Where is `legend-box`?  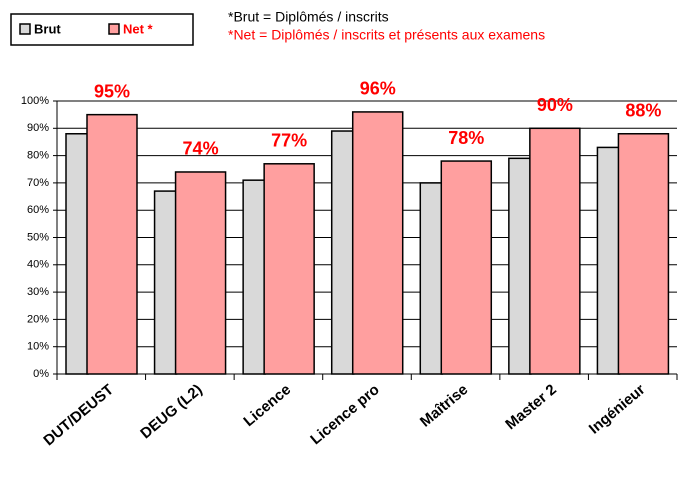 legend-box is located at coordinates (102, 29).